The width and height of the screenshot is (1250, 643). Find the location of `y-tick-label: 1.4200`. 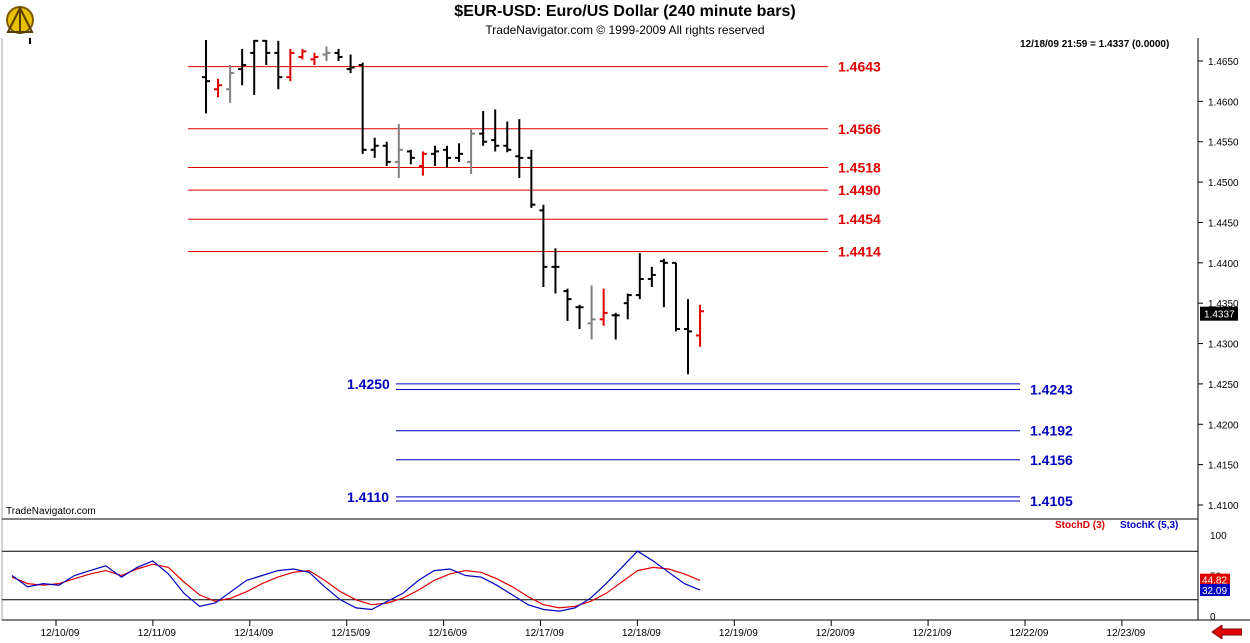

y-tick-label: 1.4200 is located at coordinates (1223, 425).